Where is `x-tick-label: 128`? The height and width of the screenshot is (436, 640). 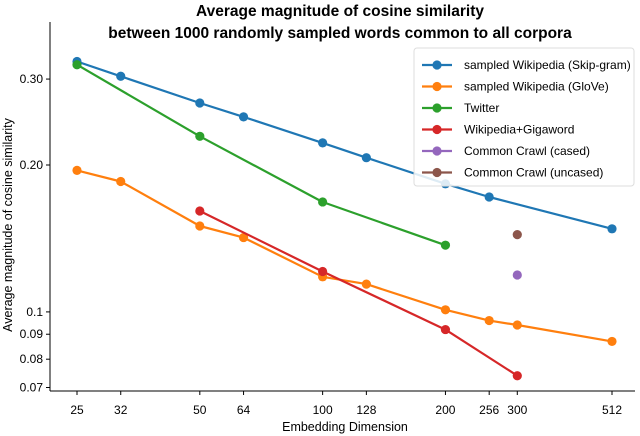
x-tick-label: 128 is located at coordinates (366, 410).